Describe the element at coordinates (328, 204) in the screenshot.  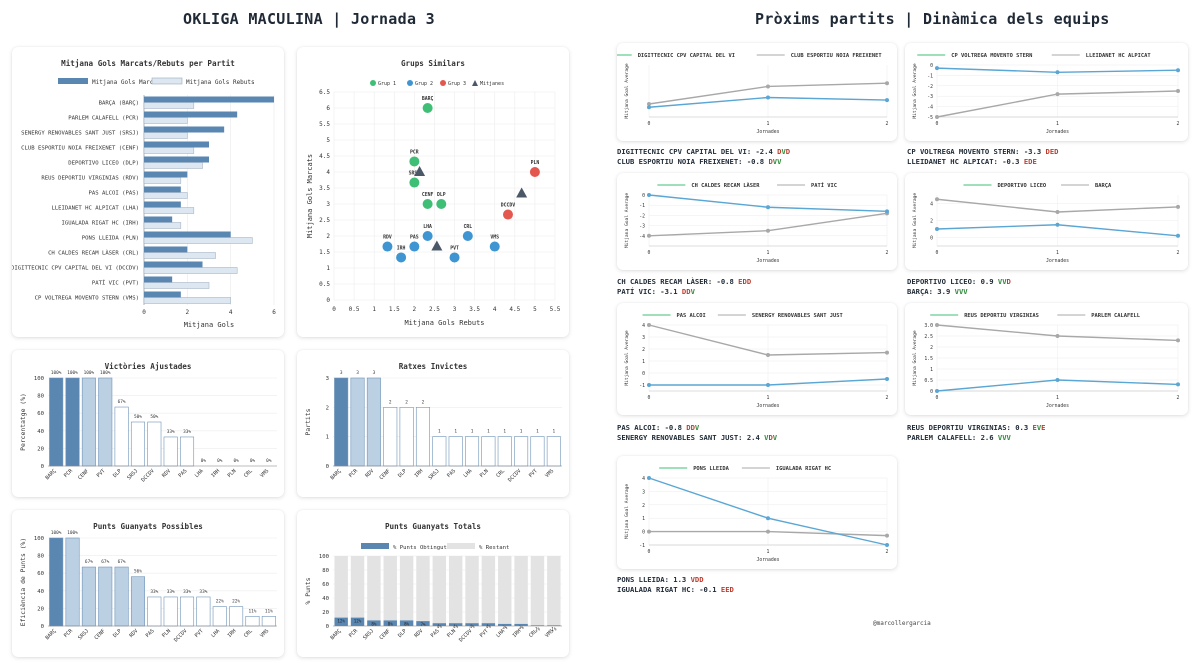
I see `y-tick-label: 3` at that location.